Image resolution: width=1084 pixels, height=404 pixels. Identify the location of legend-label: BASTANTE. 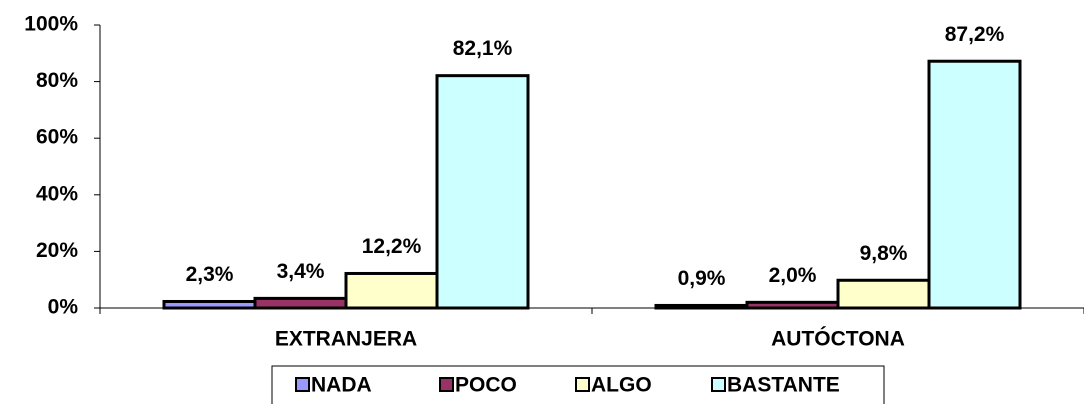
(783, 385).